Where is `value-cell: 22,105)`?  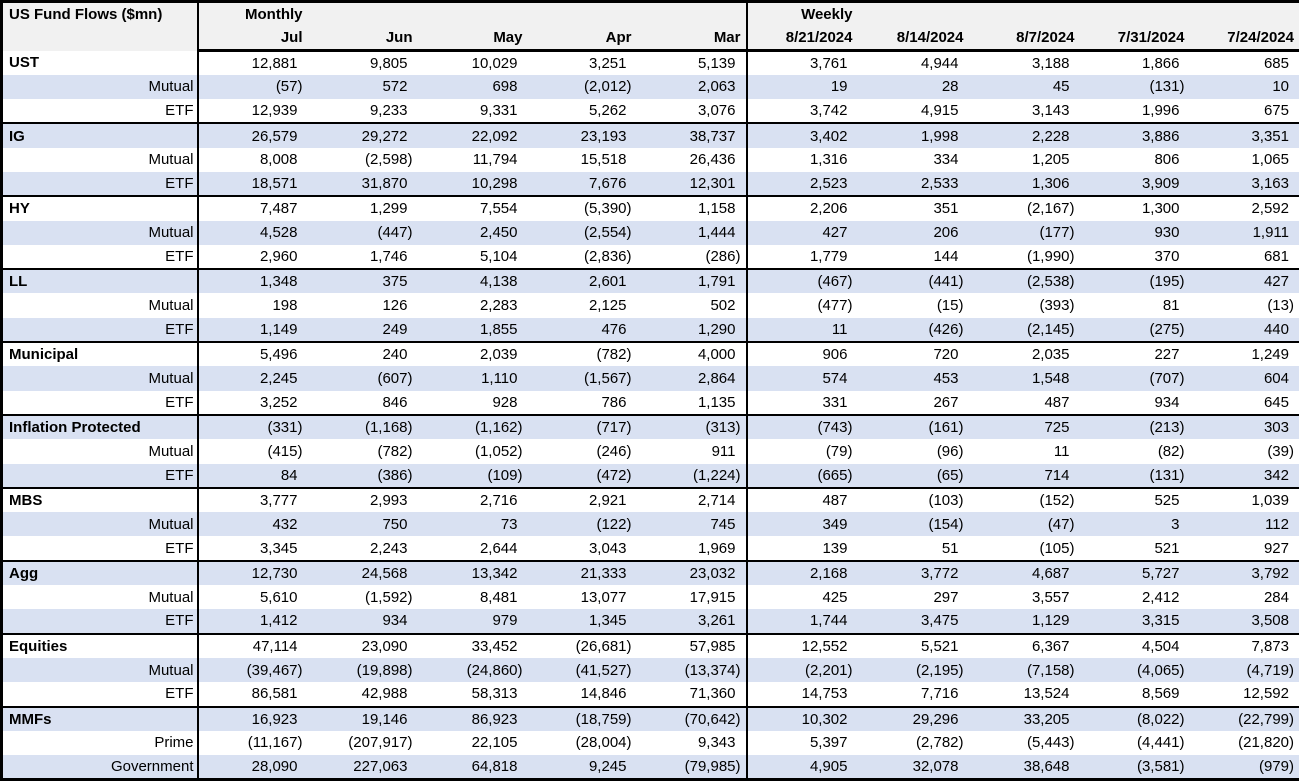 value-cell: 22,105) is located at coordinates (473, 743).